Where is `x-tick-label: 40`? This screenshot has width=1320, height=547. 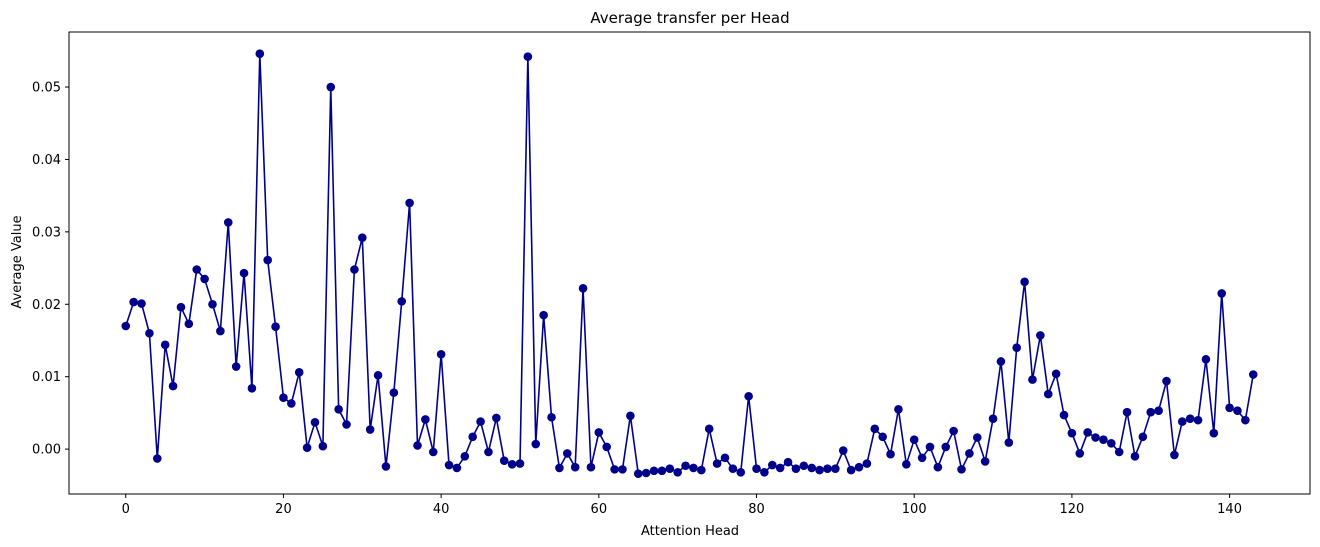
x-tick-label: 40 is located at coordinates (441, 509).